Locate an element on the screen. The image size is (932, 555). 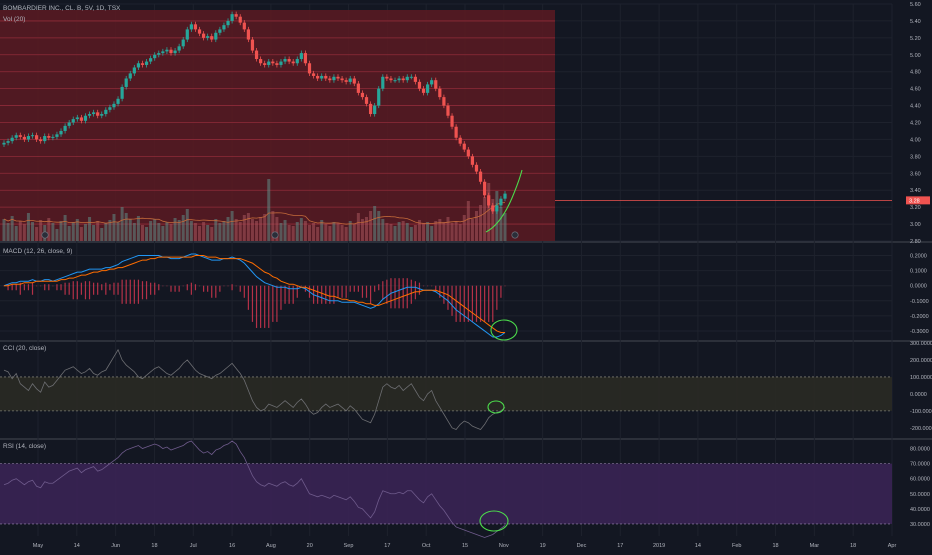
price-tick-label: 5.00 is located at coordinates (915, 56).